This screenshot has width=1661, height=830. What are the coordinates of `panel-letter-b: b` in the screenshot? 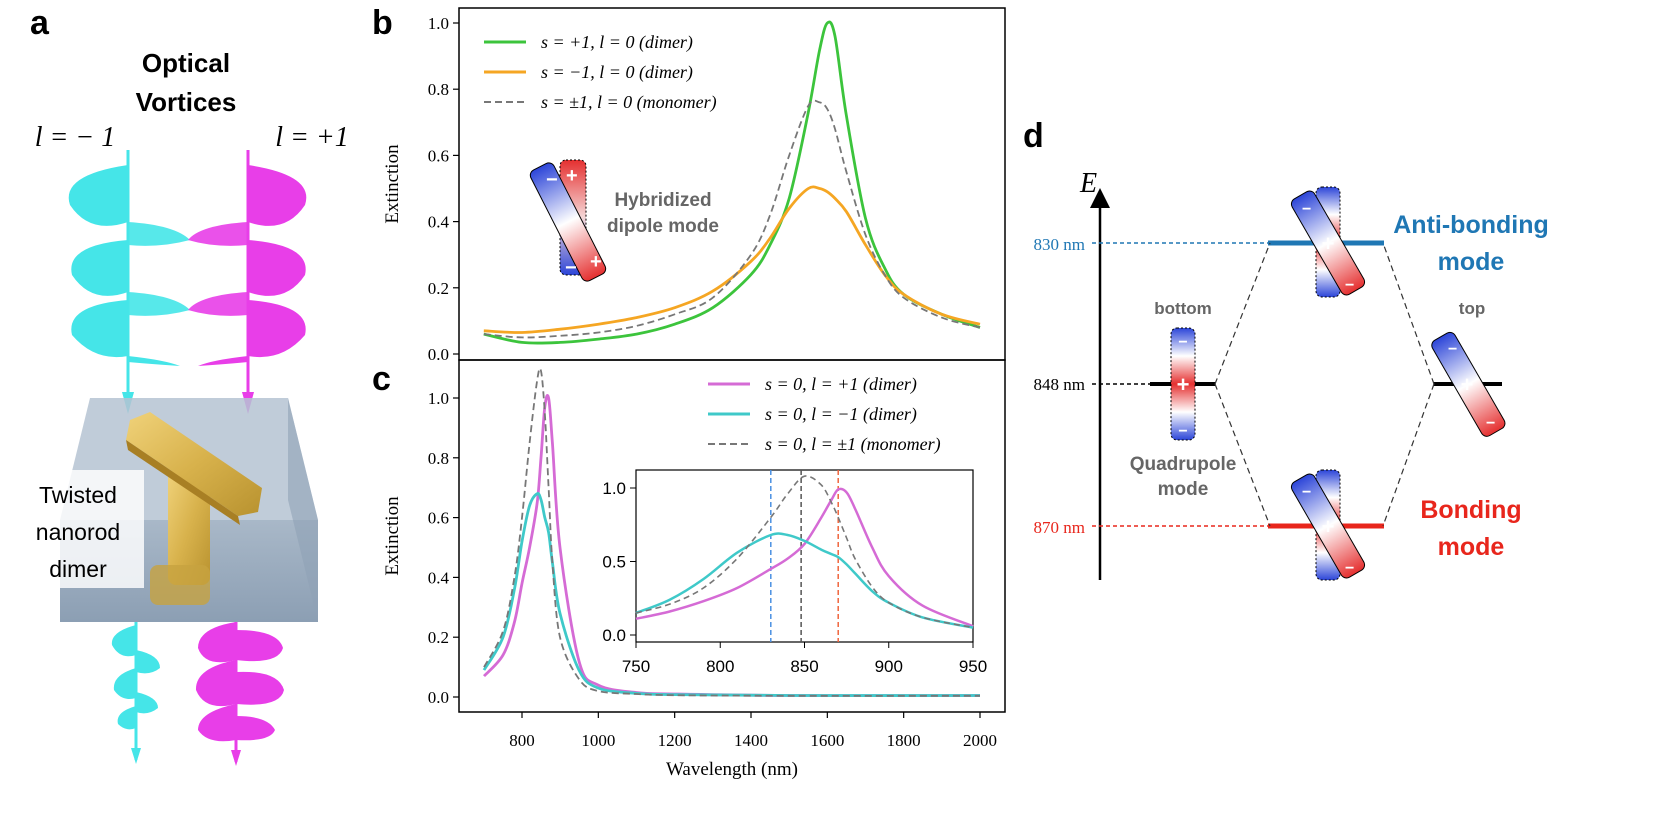 It's located at (382, 23).